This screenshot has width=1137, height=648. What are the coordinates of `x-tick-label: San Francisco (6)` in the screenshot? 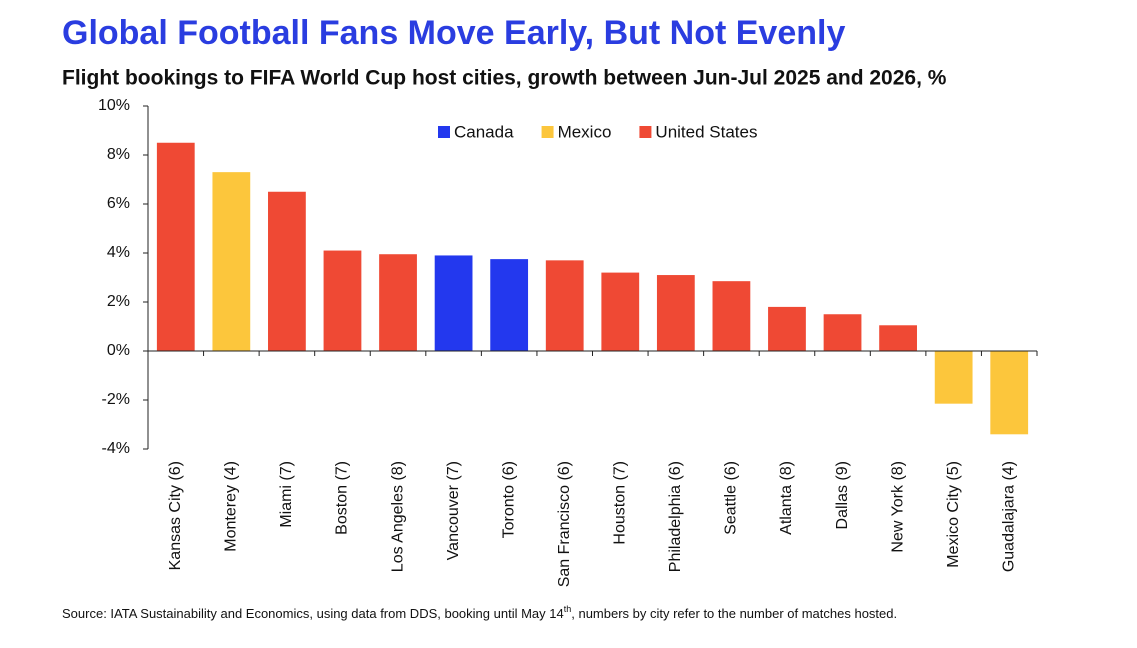 It's located at (564, 524).